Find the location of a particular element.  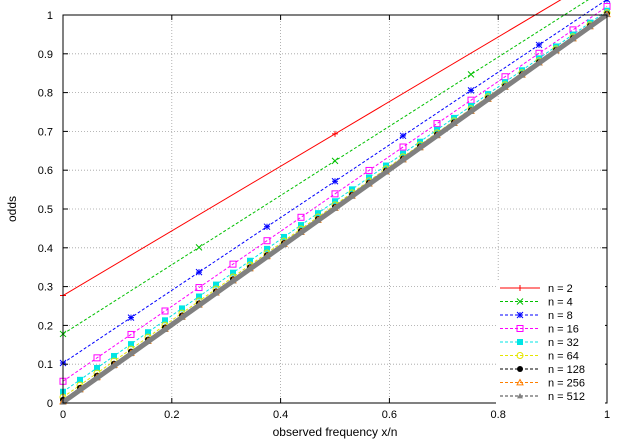

legend-item: n = 2 is located at coordinates (536, 289).